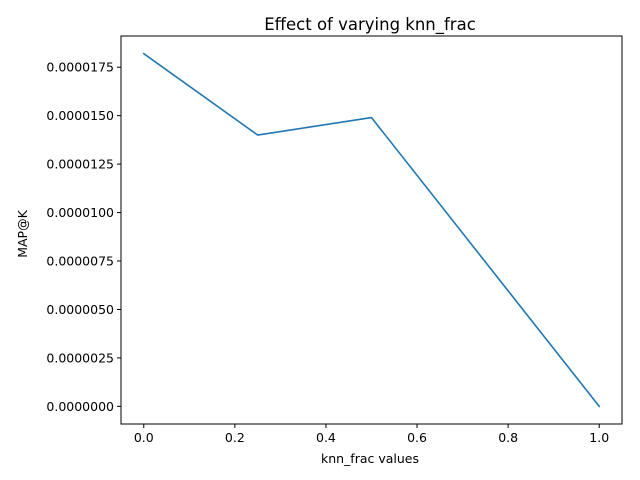 Image resolution: width=640 pixels, height=480 pixels. What do you see at coordinates (80, 67) in the screenshot?
I see `y-tick-label: 0.0000175` at bounding box center [80, 67].